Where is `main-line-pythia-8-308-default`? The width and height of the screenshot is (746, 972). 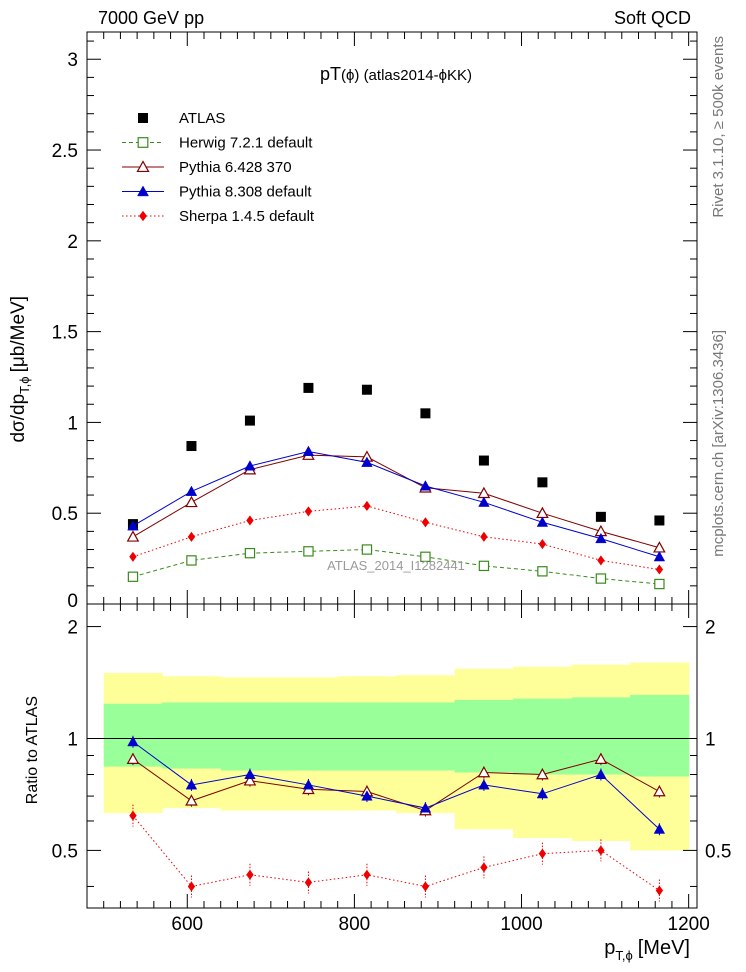
main-line-pythia-8-308-default is located at coordinates (396, 504).